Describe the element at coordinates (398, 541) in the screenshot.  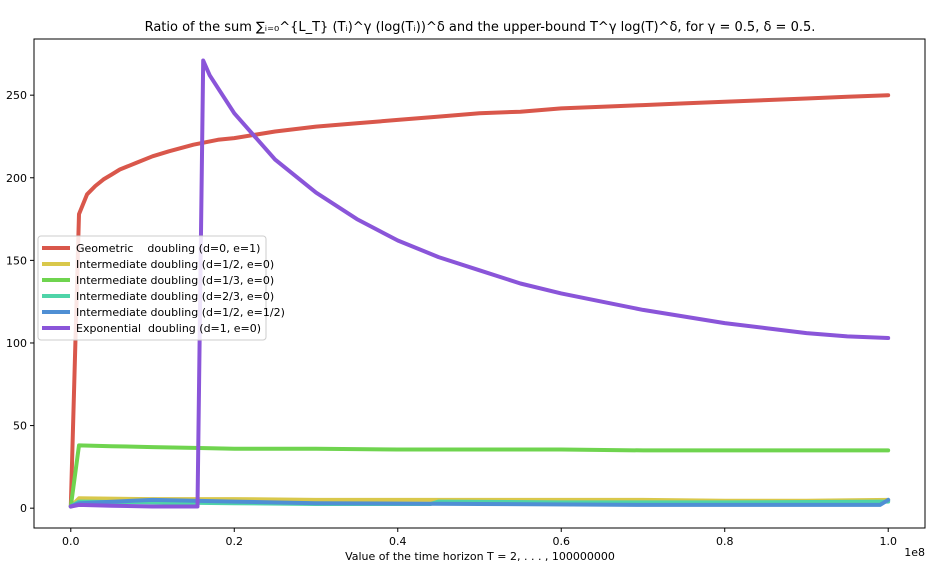
I see `x-tick-label: 0.4` at that location.